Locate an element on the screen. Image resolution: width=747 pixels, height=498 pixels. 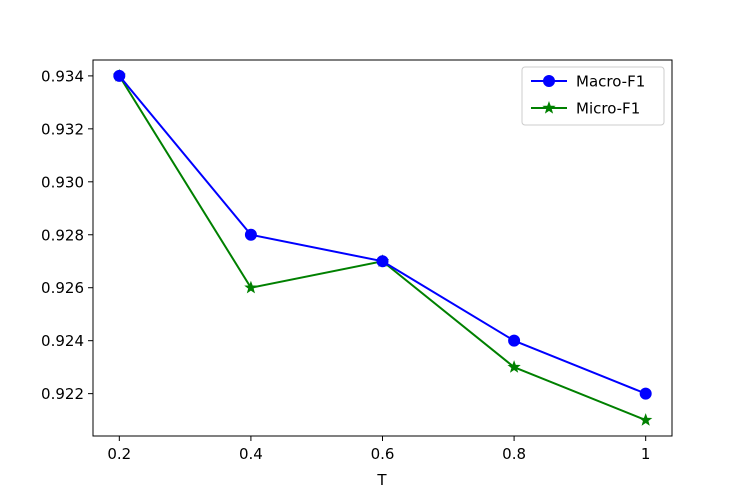
legend-label: Micro-F1 is located at coordinates (608, 109).